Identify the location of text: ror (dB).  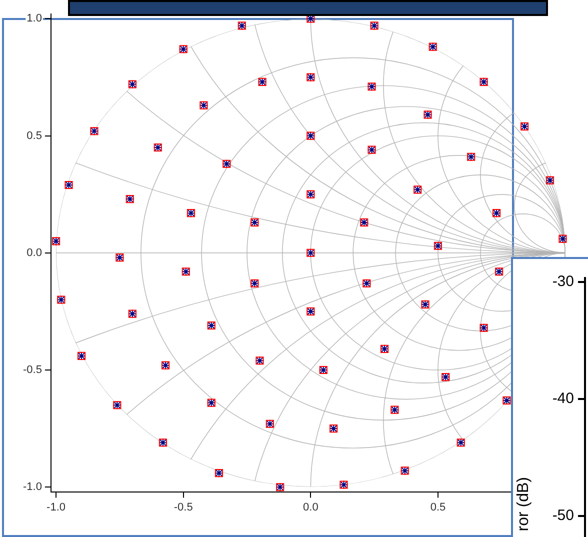
(524, 503).